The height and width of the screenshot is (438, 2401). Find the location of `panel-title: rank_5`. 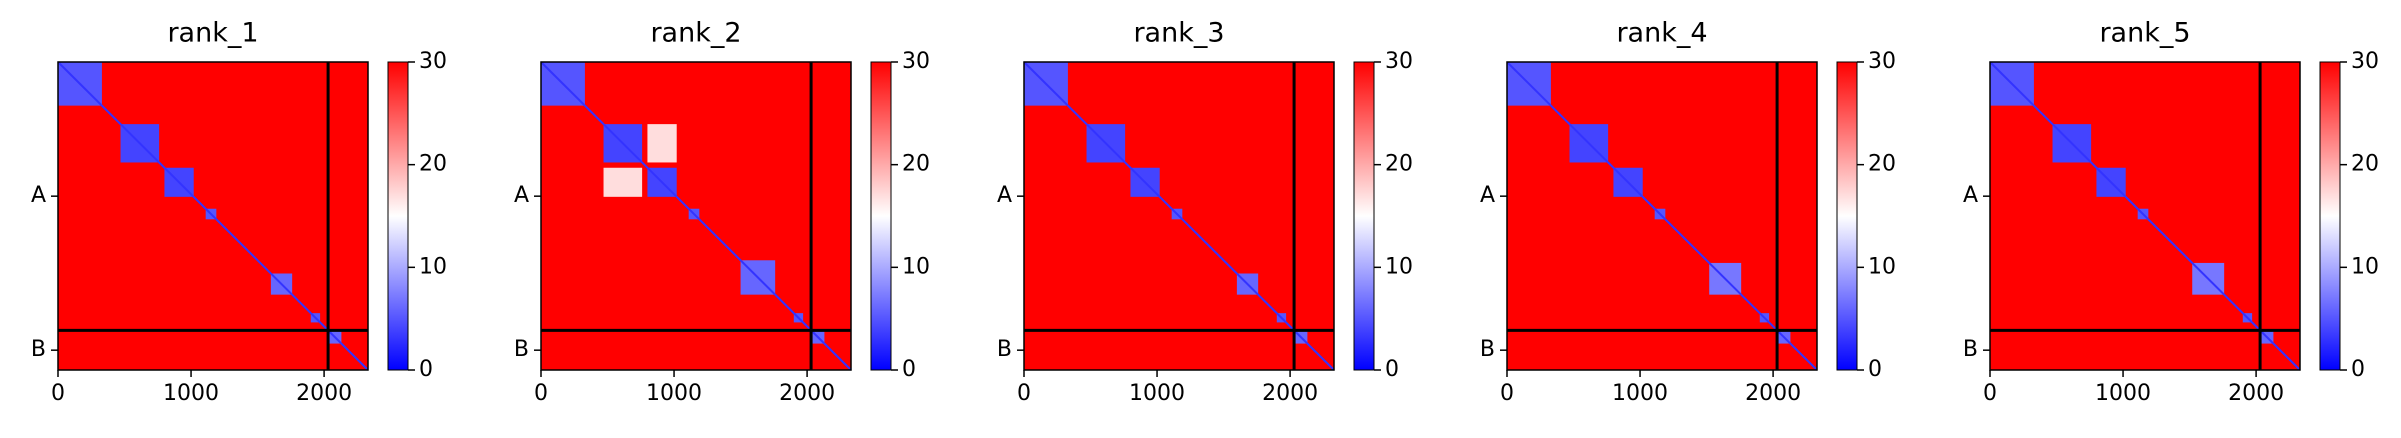

panel-title: rank_5 is located at coordinates (2144, 33).